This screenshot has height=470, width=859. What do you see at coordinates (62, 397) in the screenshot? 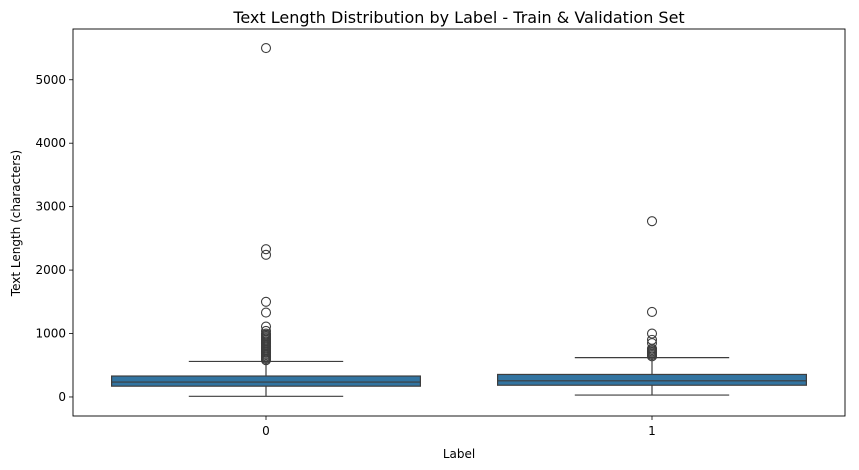
I see `y-tick-label: 0` at bounding box center [62, 397].